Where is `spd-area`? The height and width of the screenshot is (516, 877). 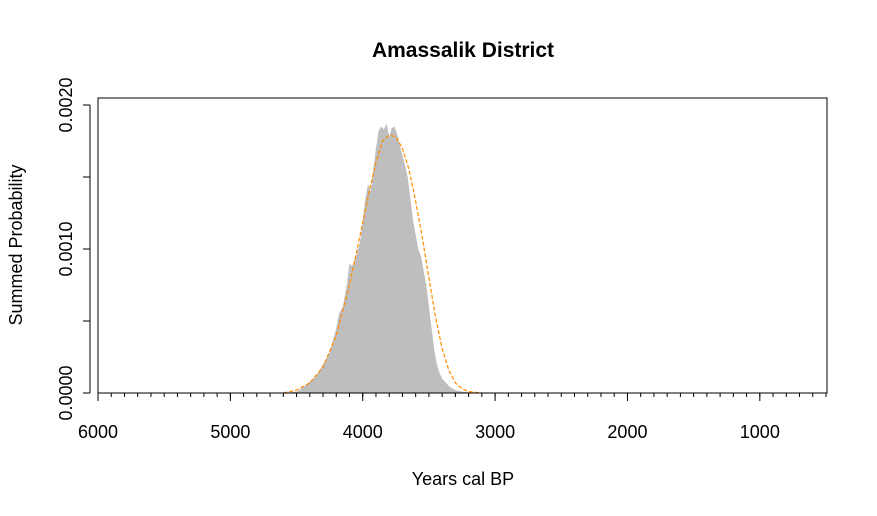
spd-area is located at coordinates (382, 258).